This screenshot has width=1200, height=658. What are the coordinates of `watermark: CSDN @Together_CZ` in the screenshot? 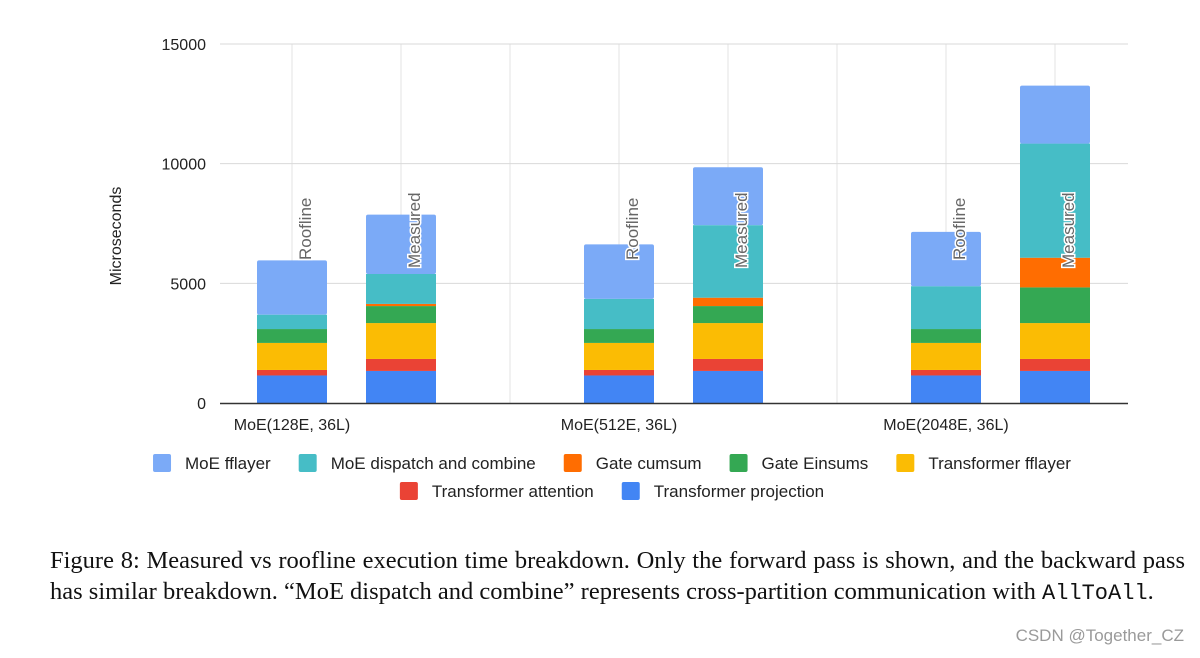 It's located at (1099, 635).